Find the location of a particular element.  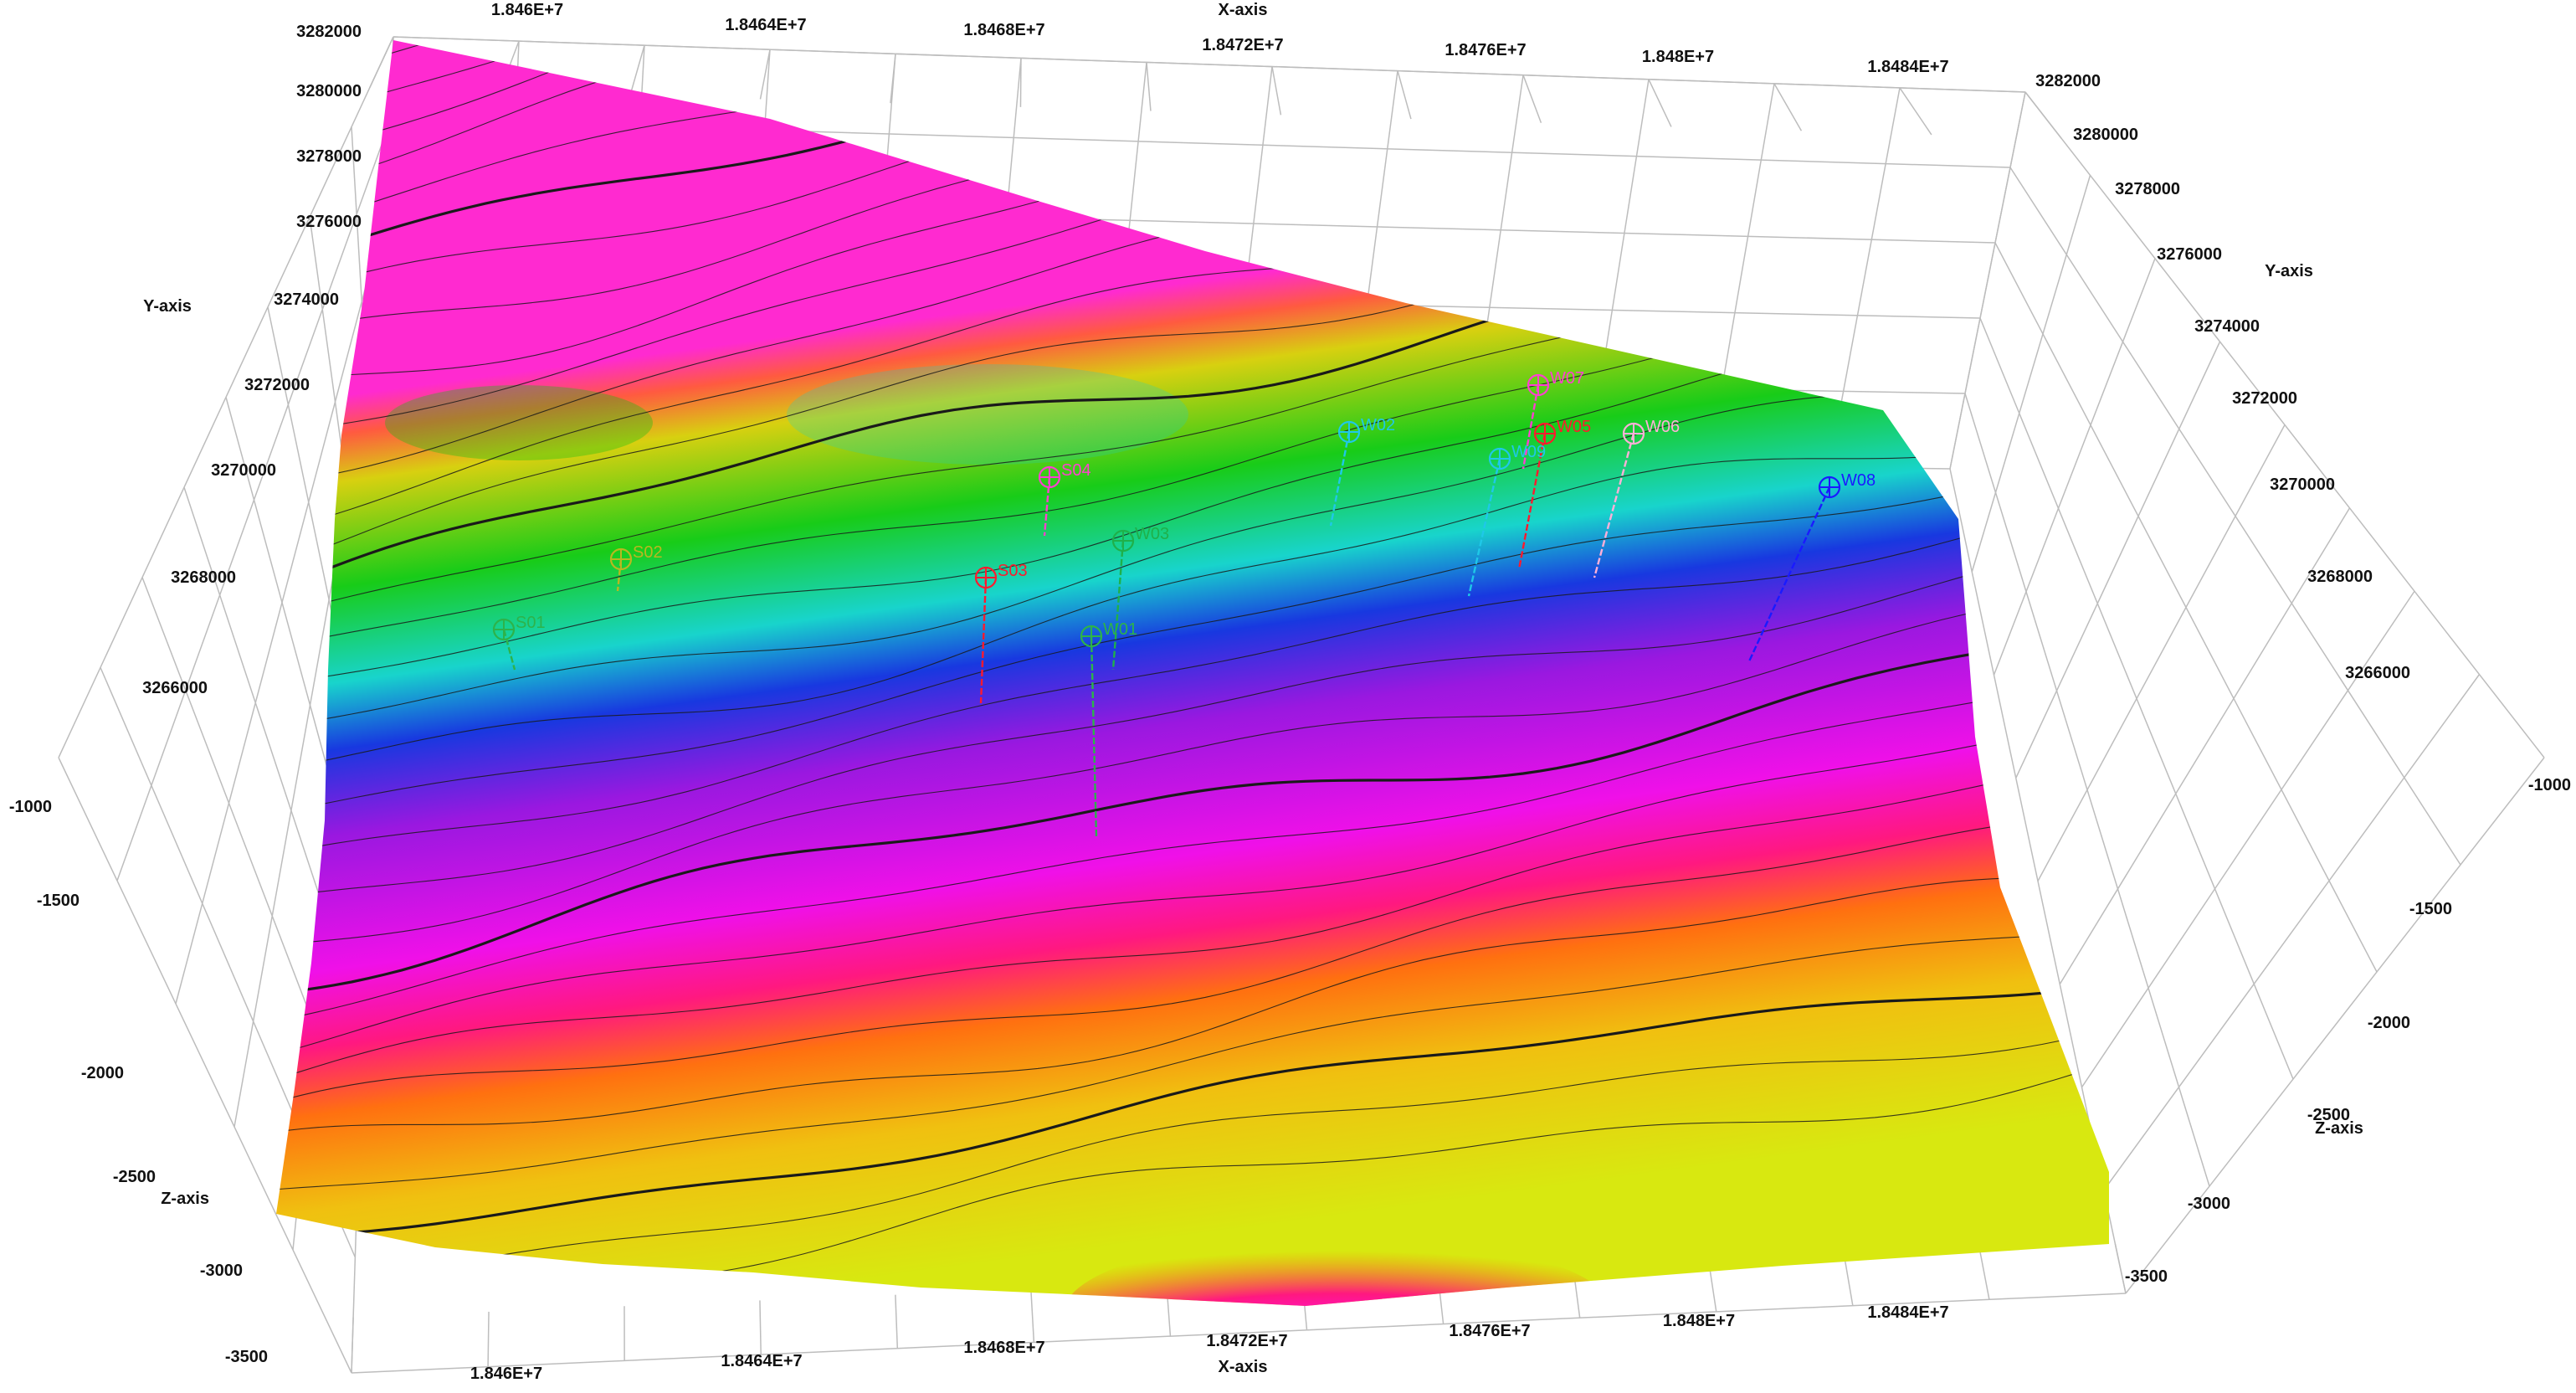

y-tick-left: 3282000 is located at coordinates (329, 32).